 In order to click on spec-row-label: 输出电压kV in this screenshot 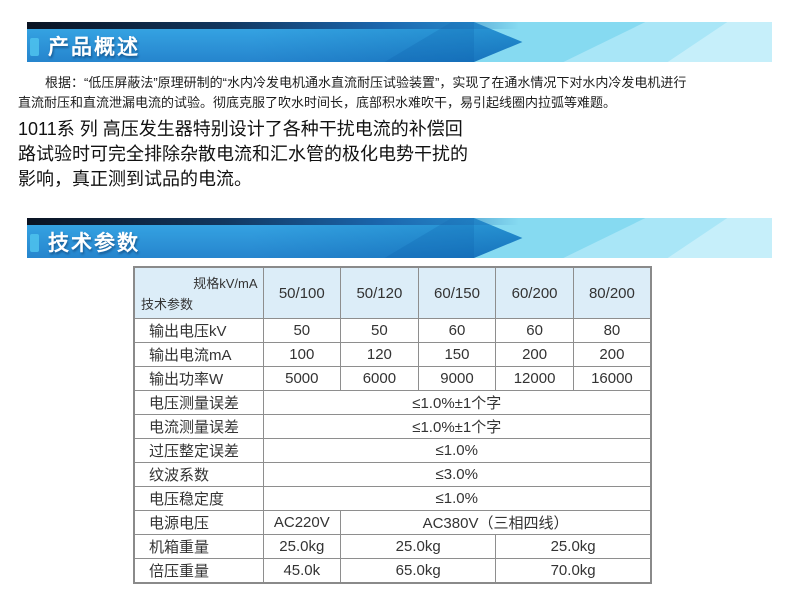, I will do `click(198, 330)`.